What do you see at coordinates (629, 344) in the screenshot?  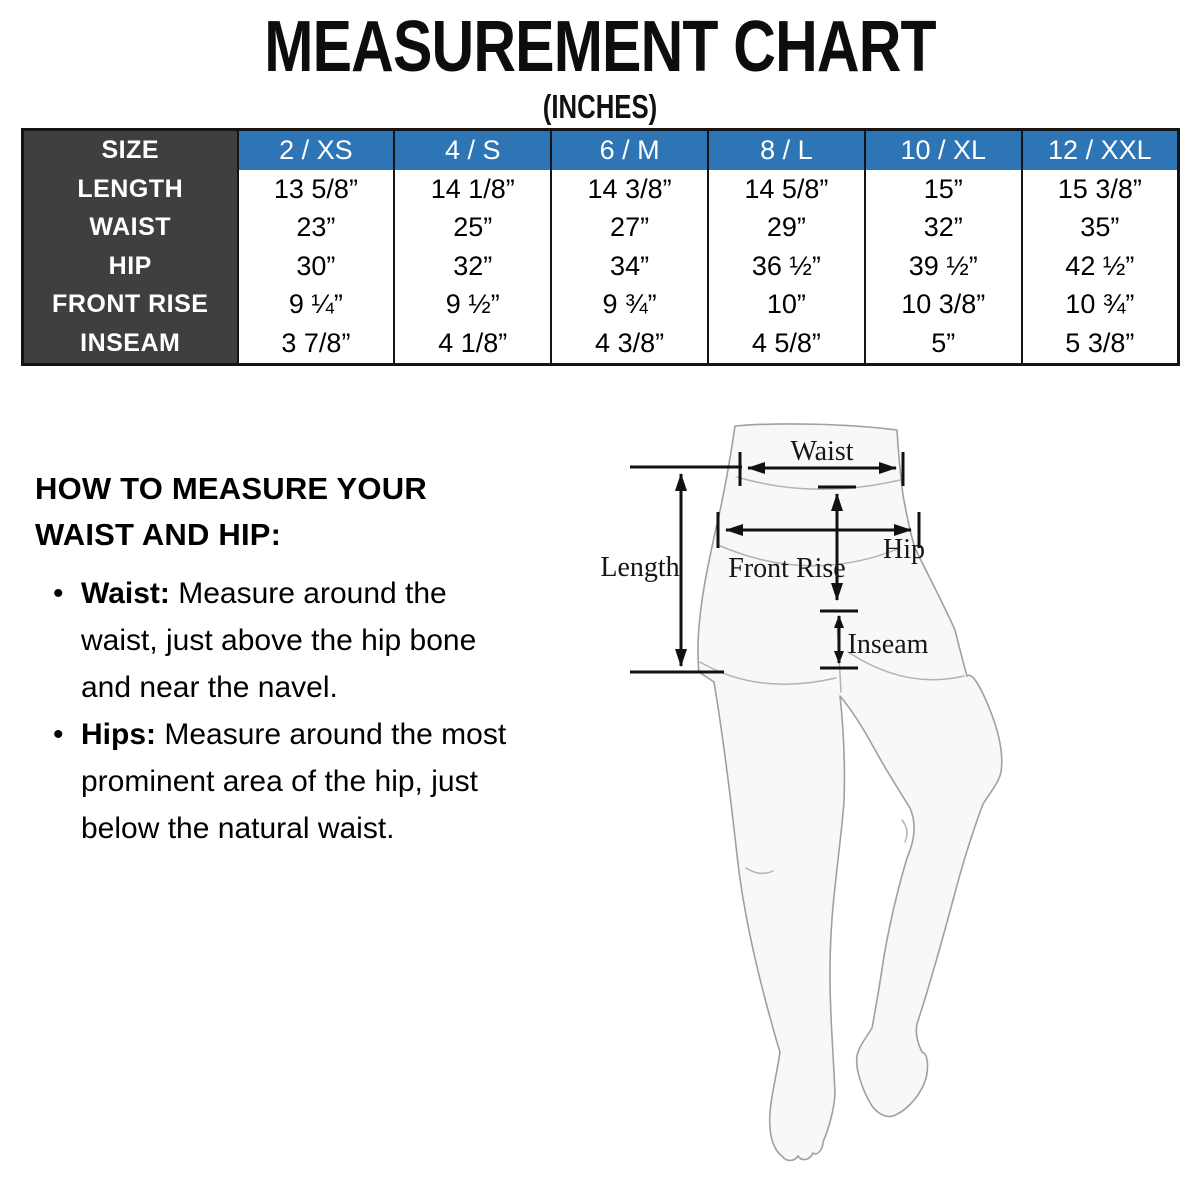 I see `measurement-cell: 4 3/8”` at bounding box center [629, 344].